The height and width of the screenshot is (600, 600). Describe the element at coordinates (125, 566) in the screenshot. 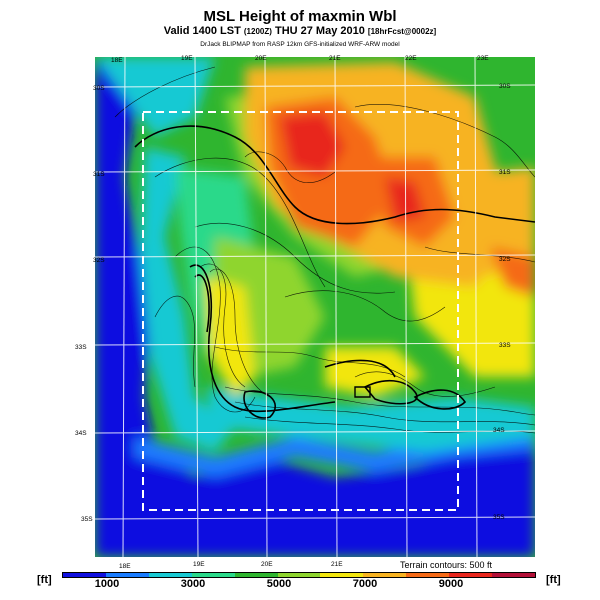

I see `lon-label-bottom: 18E` at that location.